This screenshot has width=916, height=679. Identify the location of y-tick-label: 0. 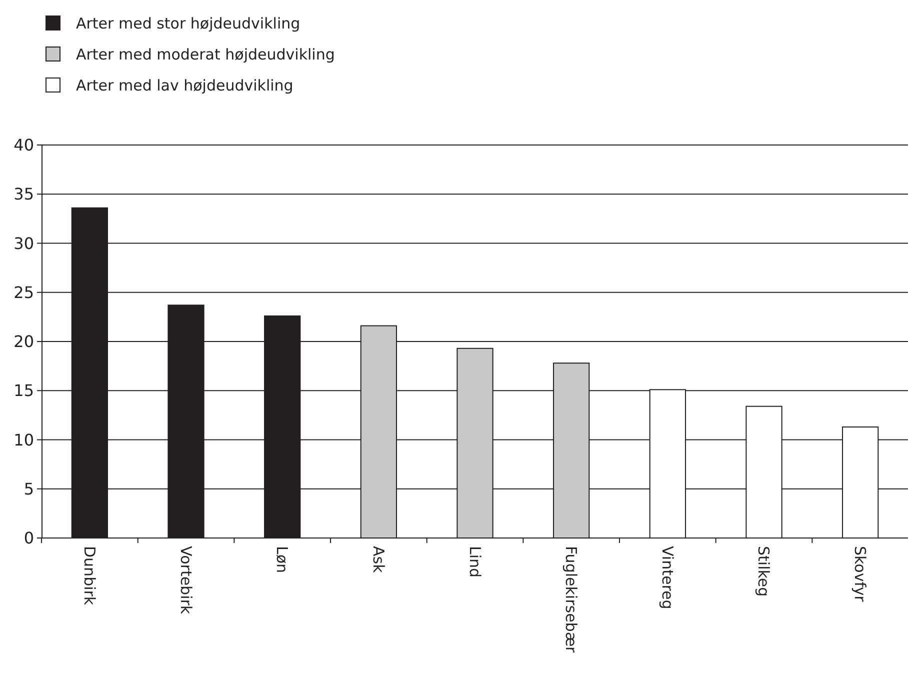
(29, 538).